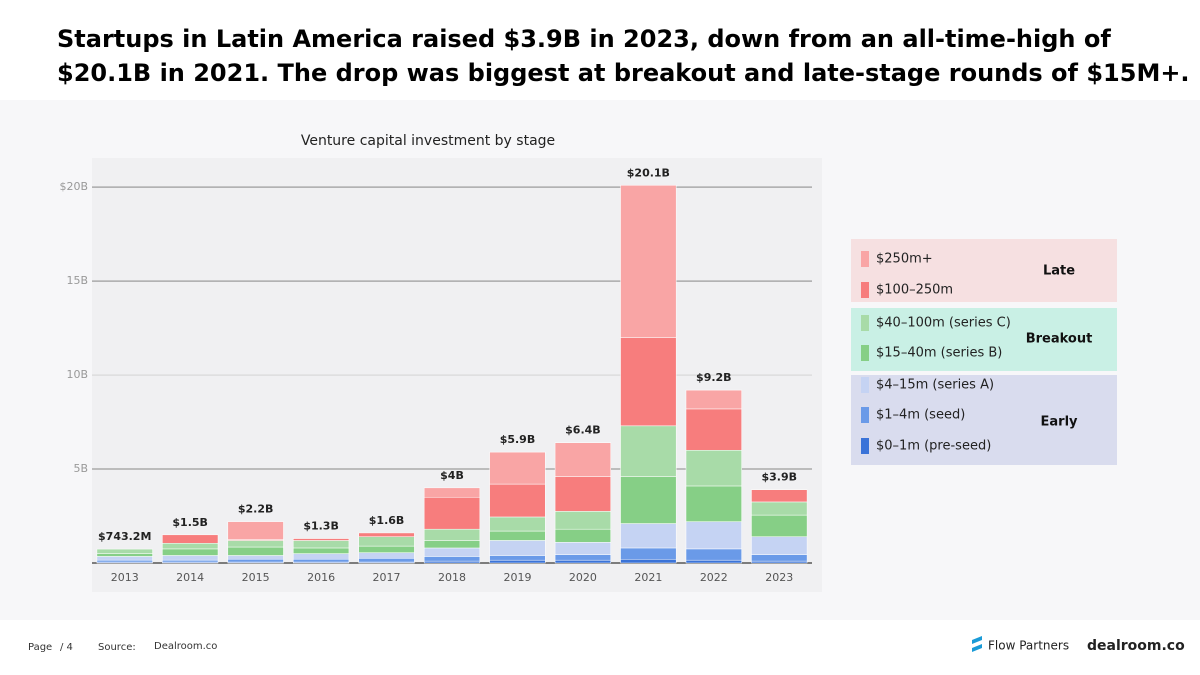 Image resolution: width=1200 pixels, height=675 pixels. What do you see at coordinates (780, 477) in the screenshot?
I see `total-label: $3.9B` at bounding box center [780, 477].